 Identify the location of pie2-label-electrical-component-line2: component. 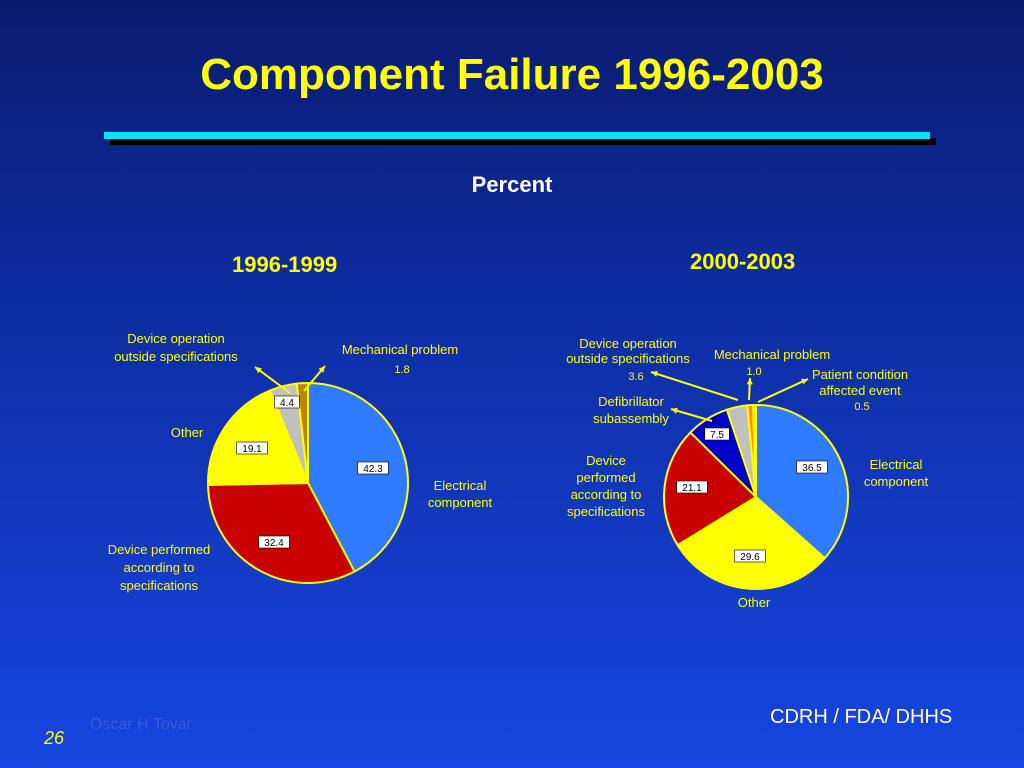
(896, 481).